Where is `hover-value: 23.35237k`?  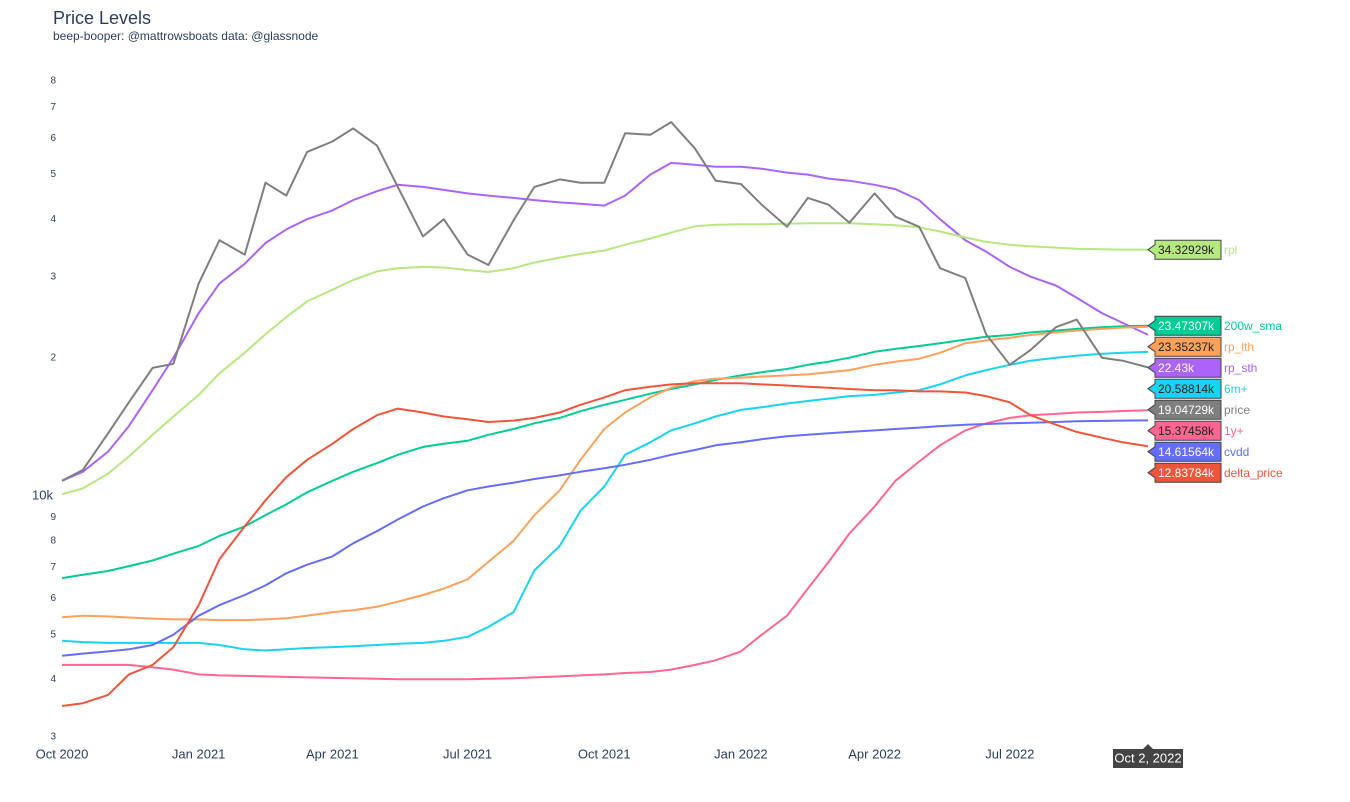 hover-value: 23.35237k is located at coordinates (1186, 347).